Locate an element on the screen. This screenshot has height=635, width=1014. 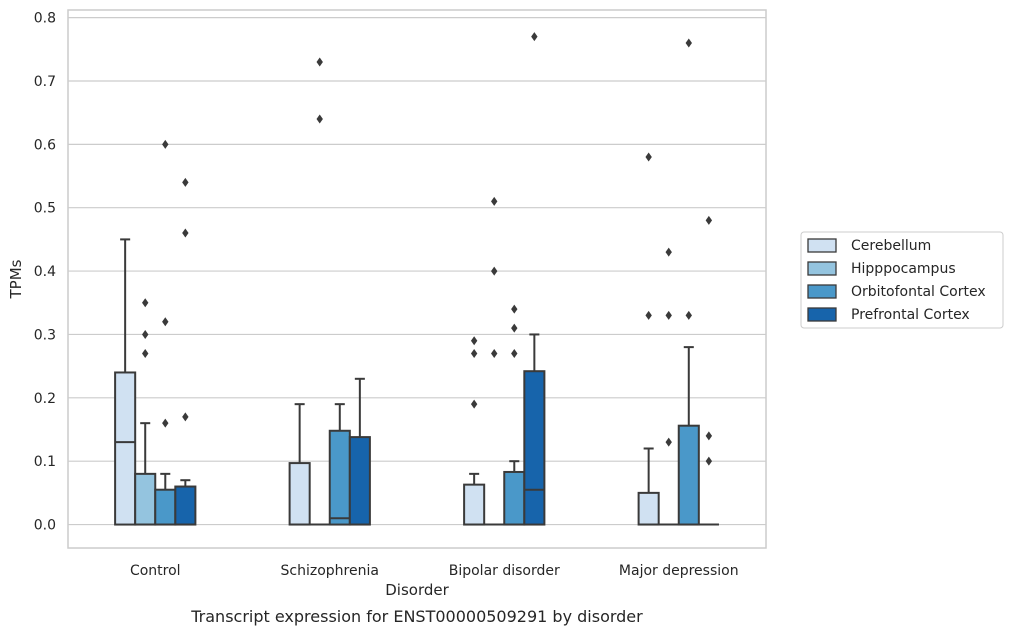
y-tick-label: 0.7 is located at coordinates (45, 82).